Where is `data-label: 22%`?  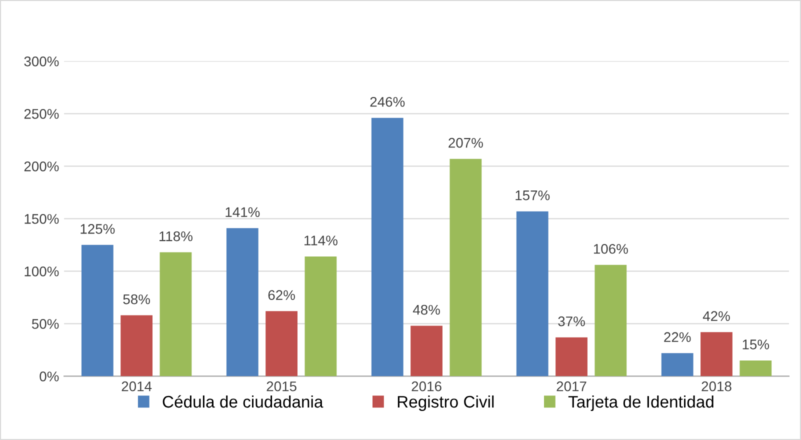 data-label: 22% is located at coordinates (677, 337).